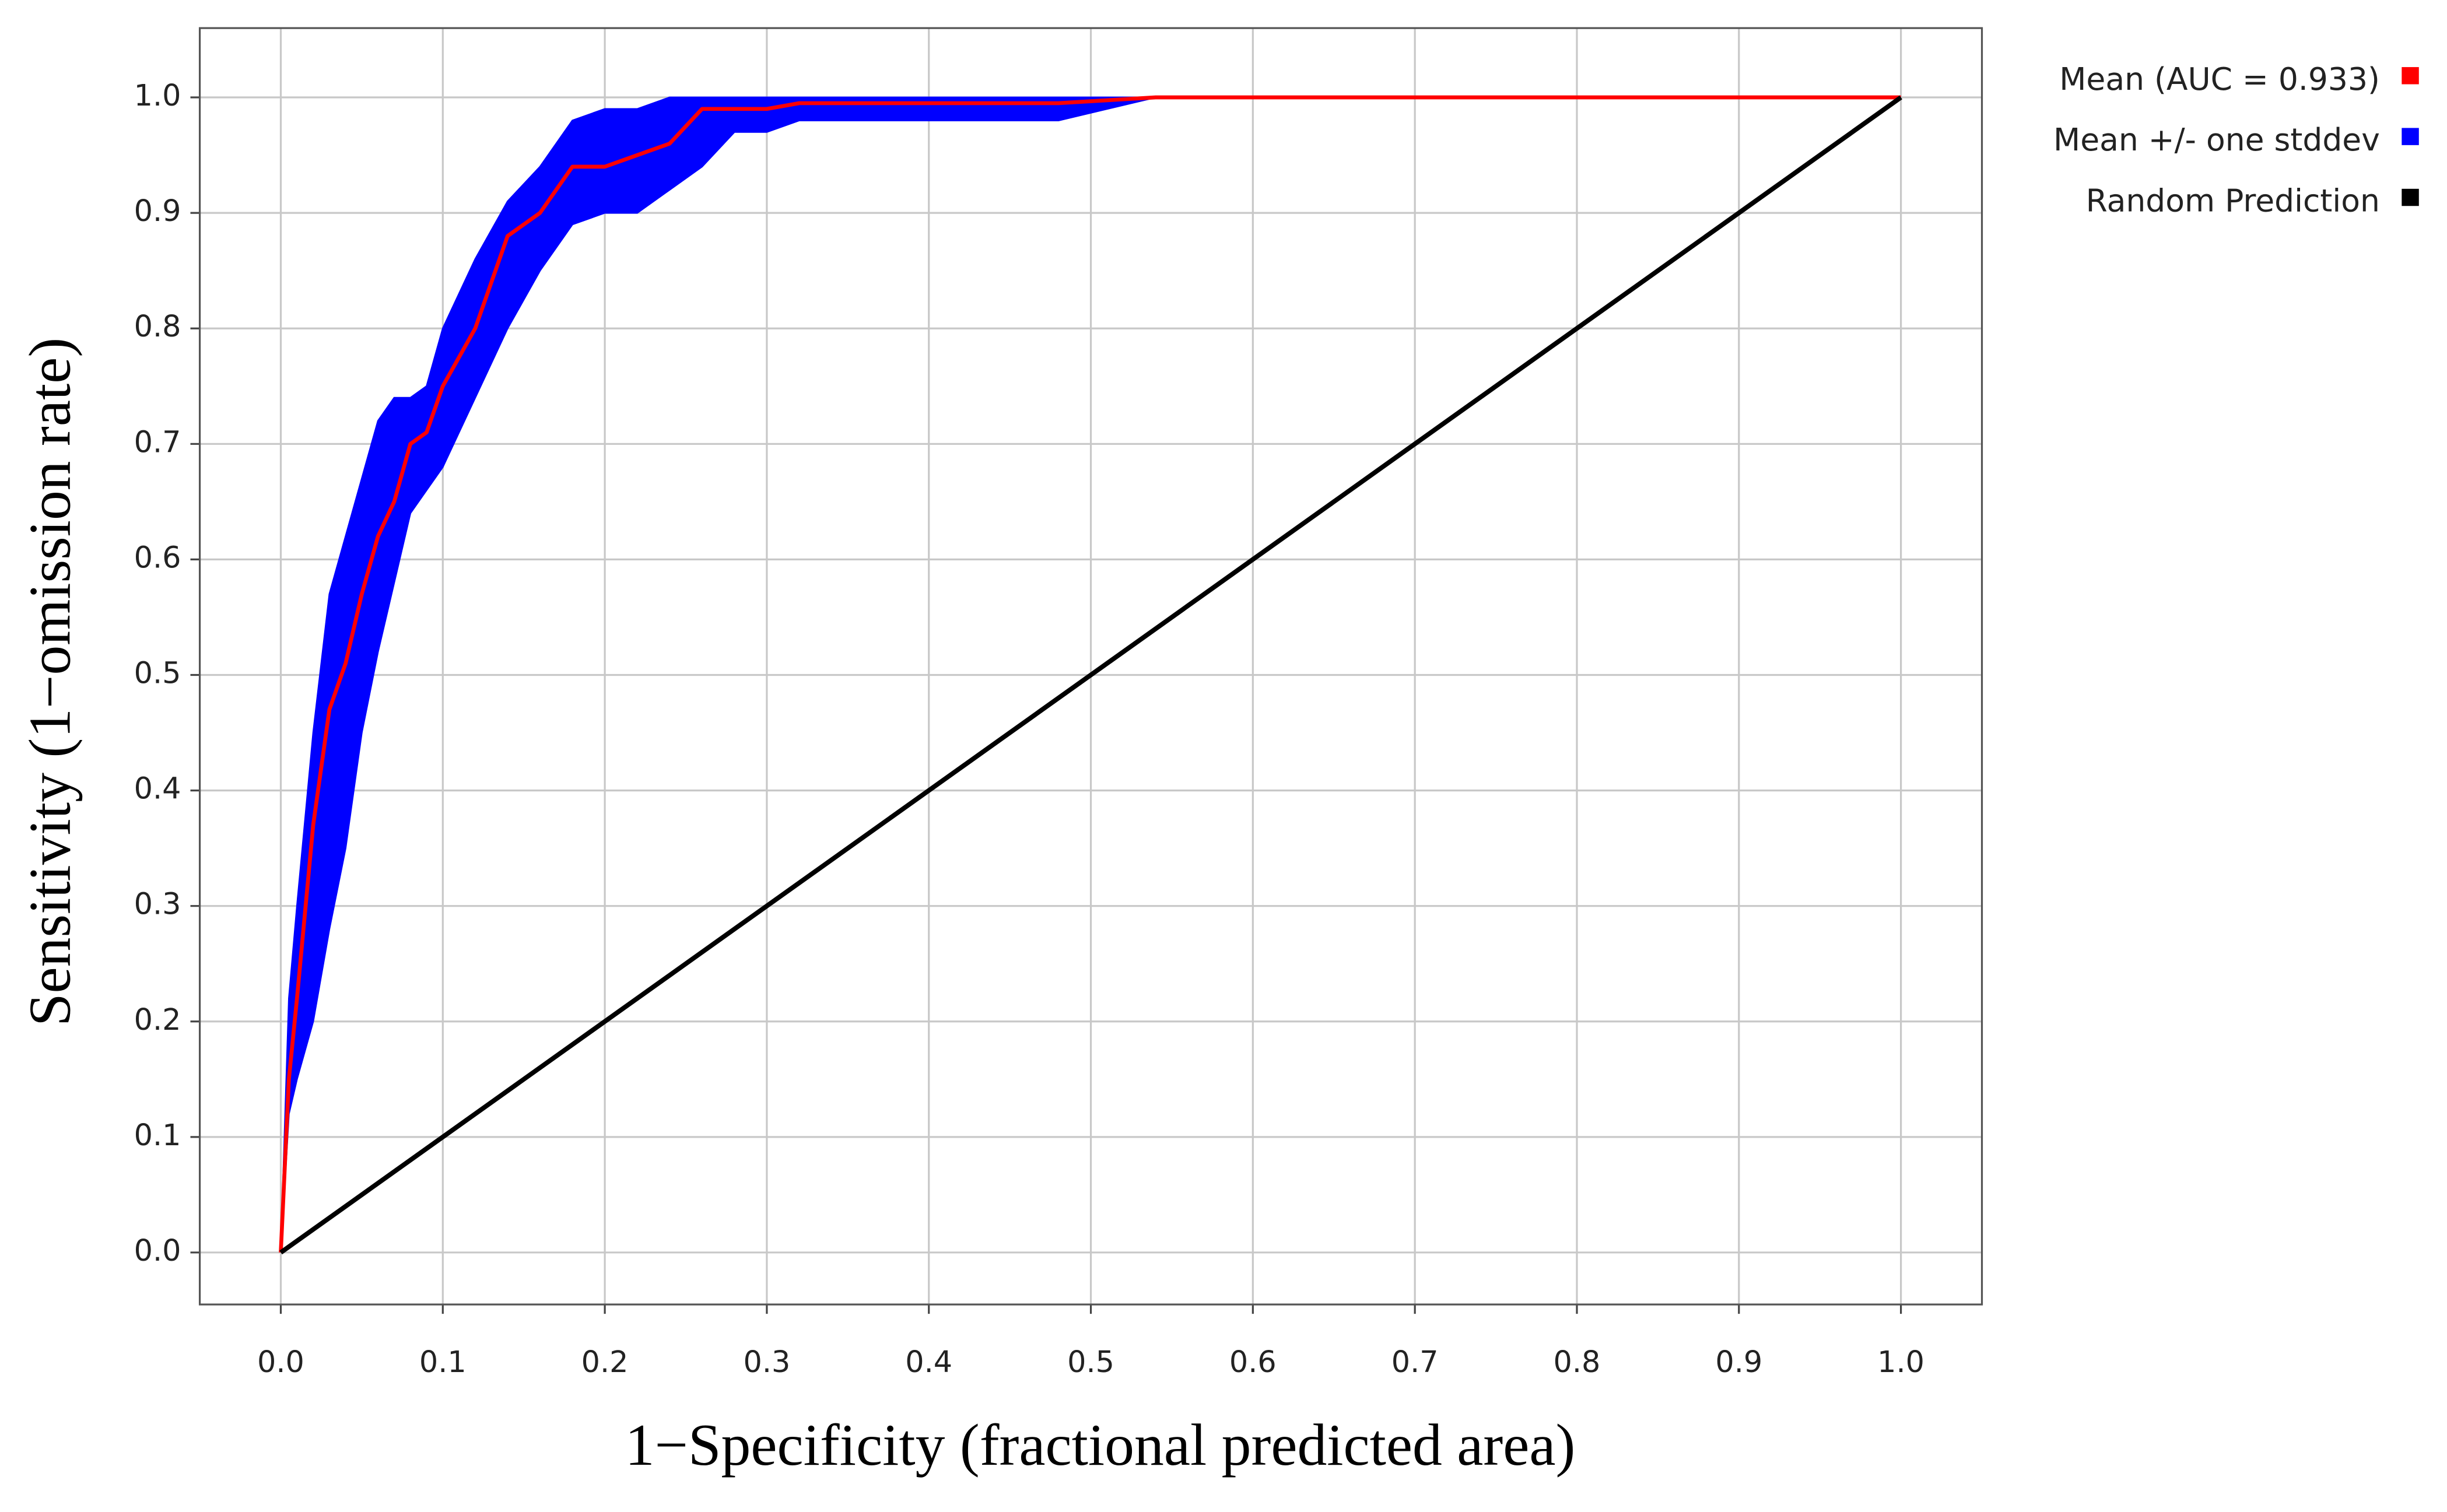  Describe the element at coordinates (157, 211) in the screenshot. I see `y-tick-label: 0.9` at that location.